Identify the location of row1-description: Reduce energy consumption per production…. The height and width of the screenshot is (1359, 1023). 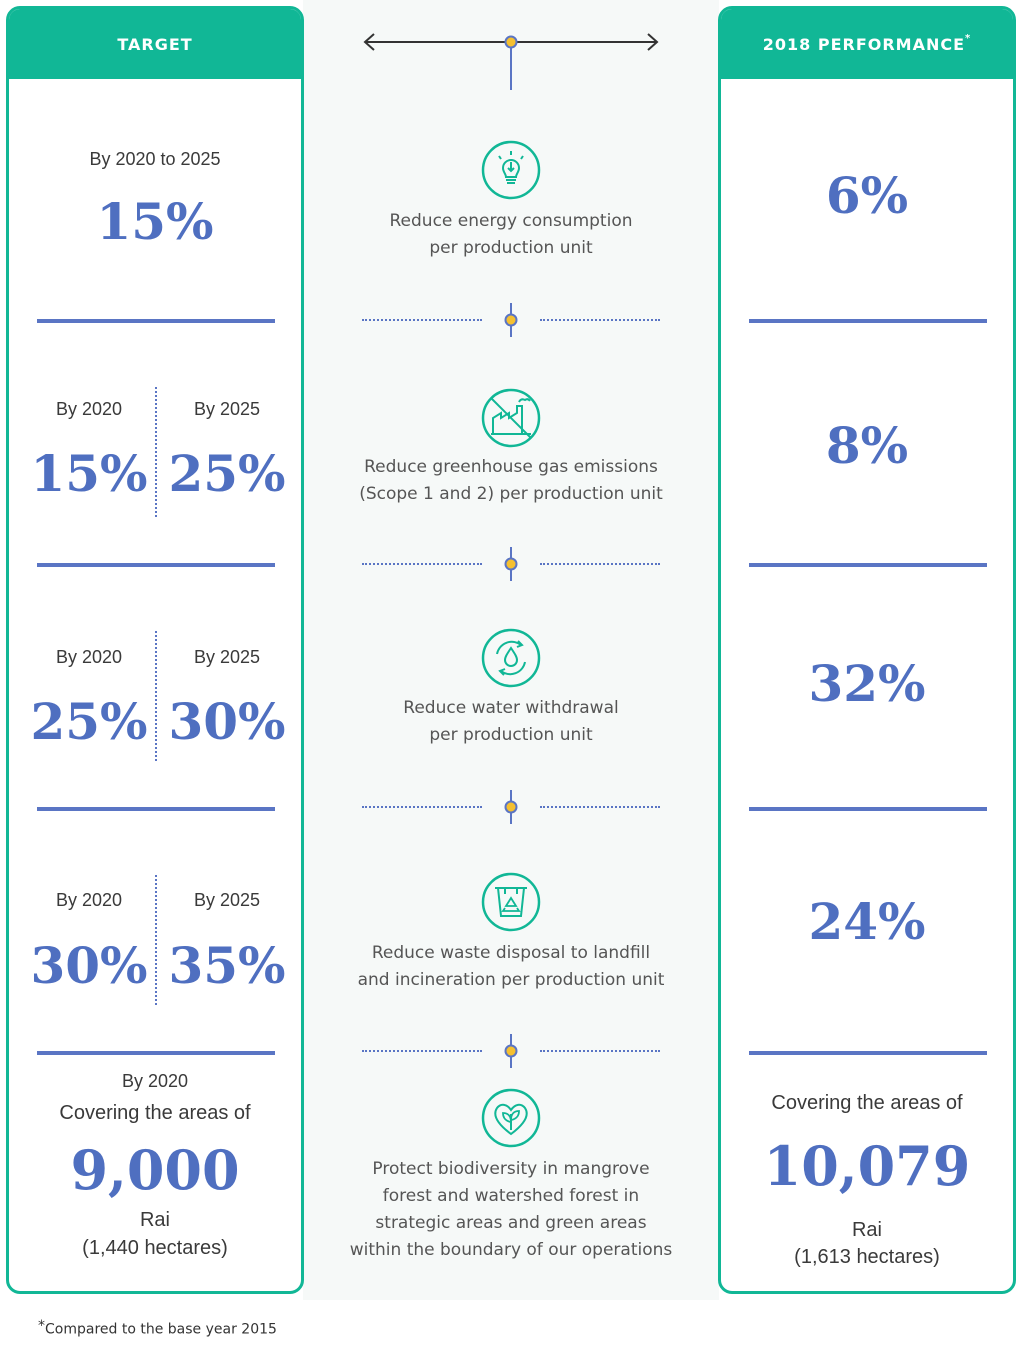
(511, 235).